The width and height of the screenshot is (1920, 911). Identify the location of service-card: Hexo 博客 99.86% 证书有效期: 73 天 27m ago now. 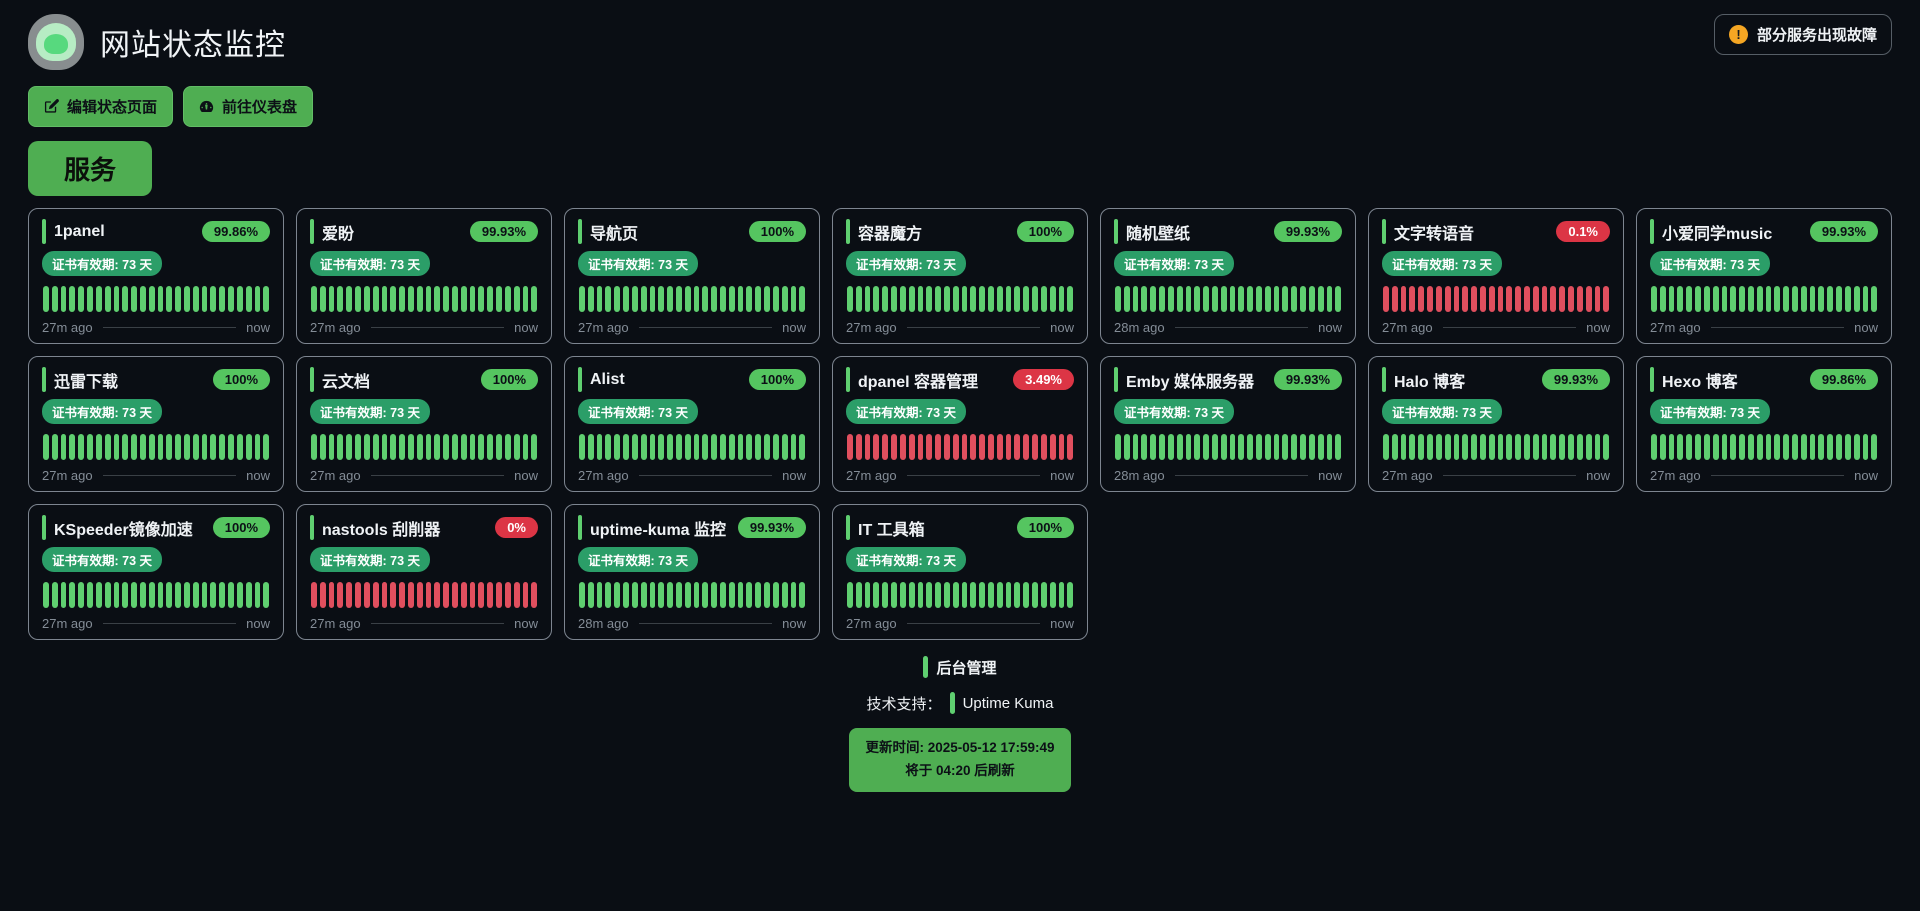
(1764, 424).